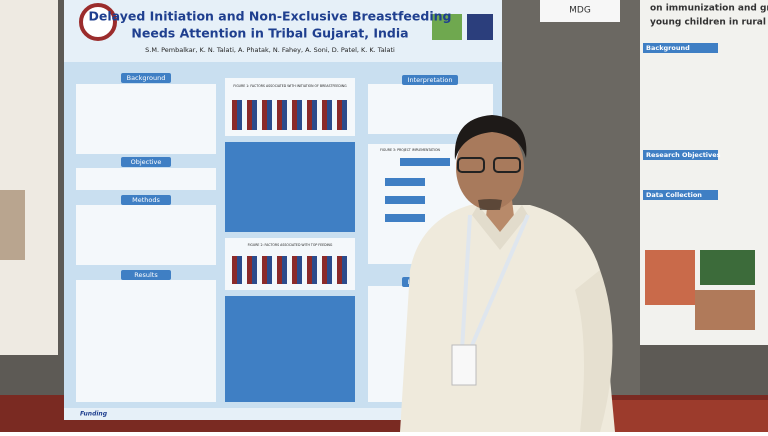 The height and width of the screenshot is (436, 768). I want to click on poster-header, so click(283, 31).